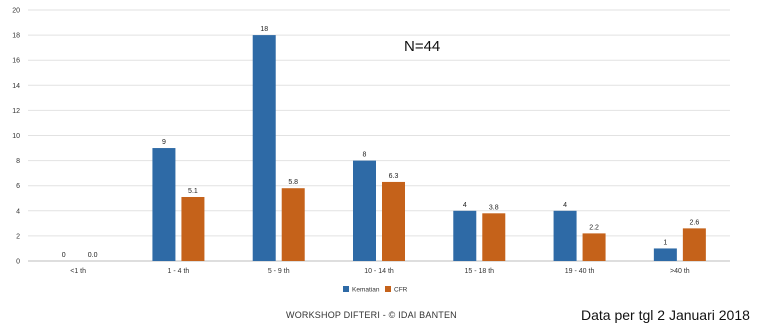 Image resolution: width=757 pixels, height=328 pixels. I want to click on x-tick-label: 10 - 14 th, so click(379, 271).